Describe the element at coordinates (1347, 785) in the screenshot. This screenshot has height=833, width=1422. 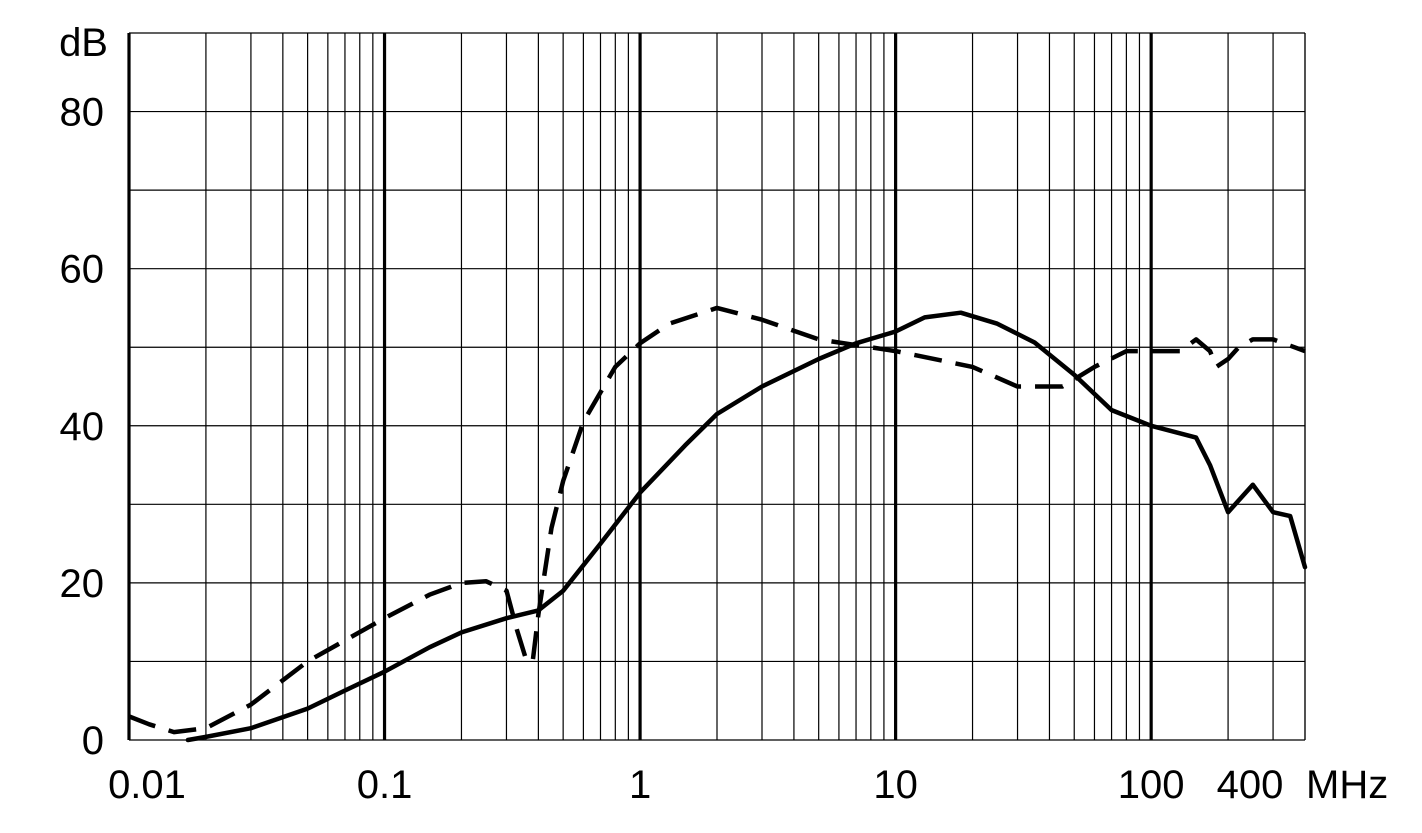
I see `x-unit-label: MHz` at that location.